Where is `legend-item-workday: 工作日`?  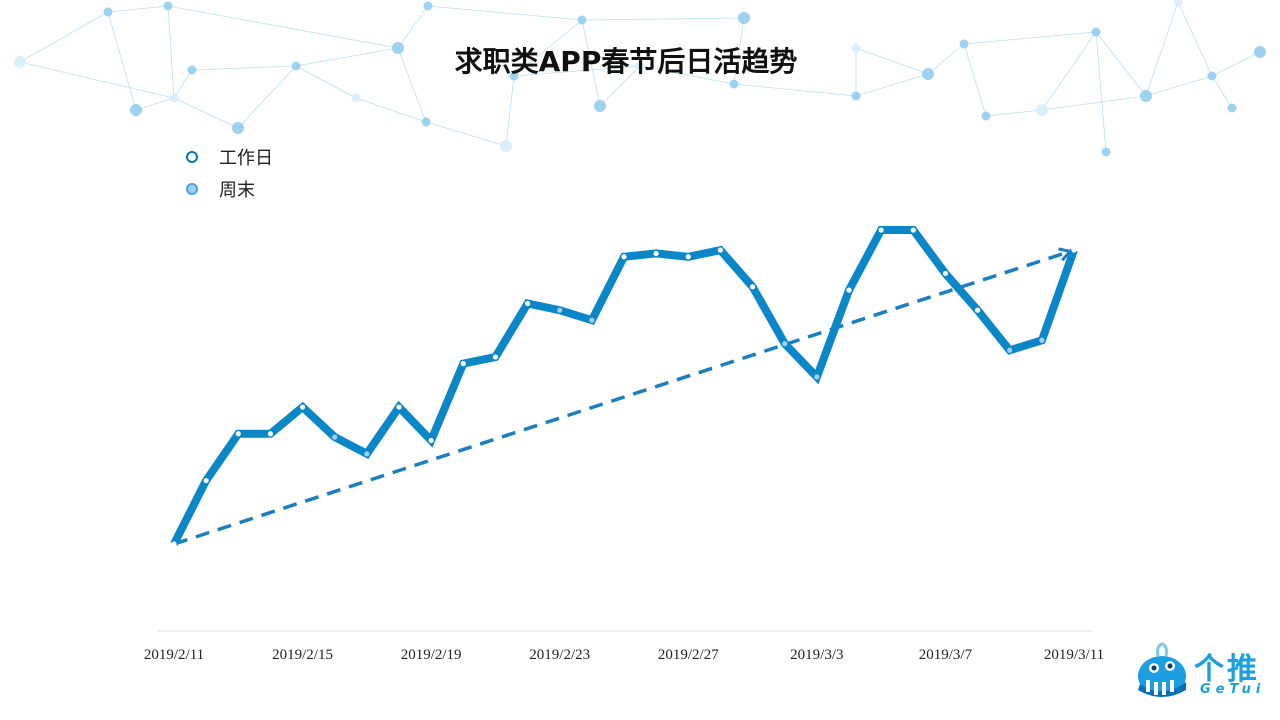
legend-item-workday: 工作日 is located at coordinates (229, 157).